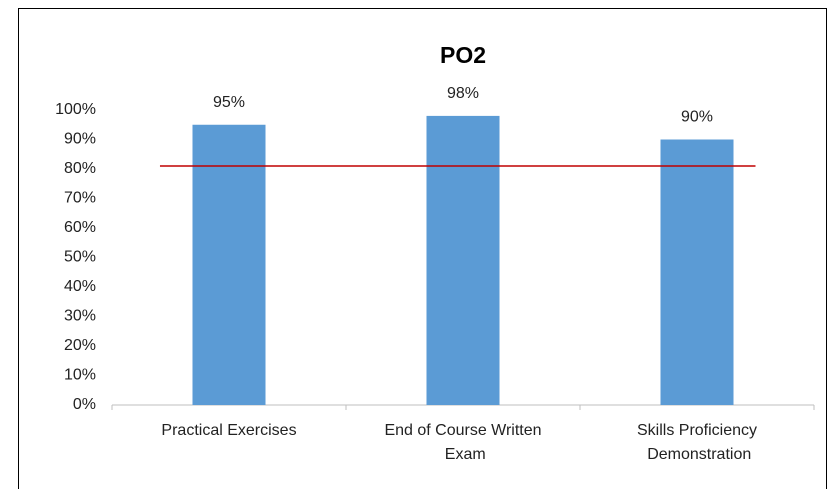 This screenshot has width=828, height=489. What do you see at coordinates (463, 93) in the screenshot?
I see `data-label: 98%` at bounding box center [463, 93].